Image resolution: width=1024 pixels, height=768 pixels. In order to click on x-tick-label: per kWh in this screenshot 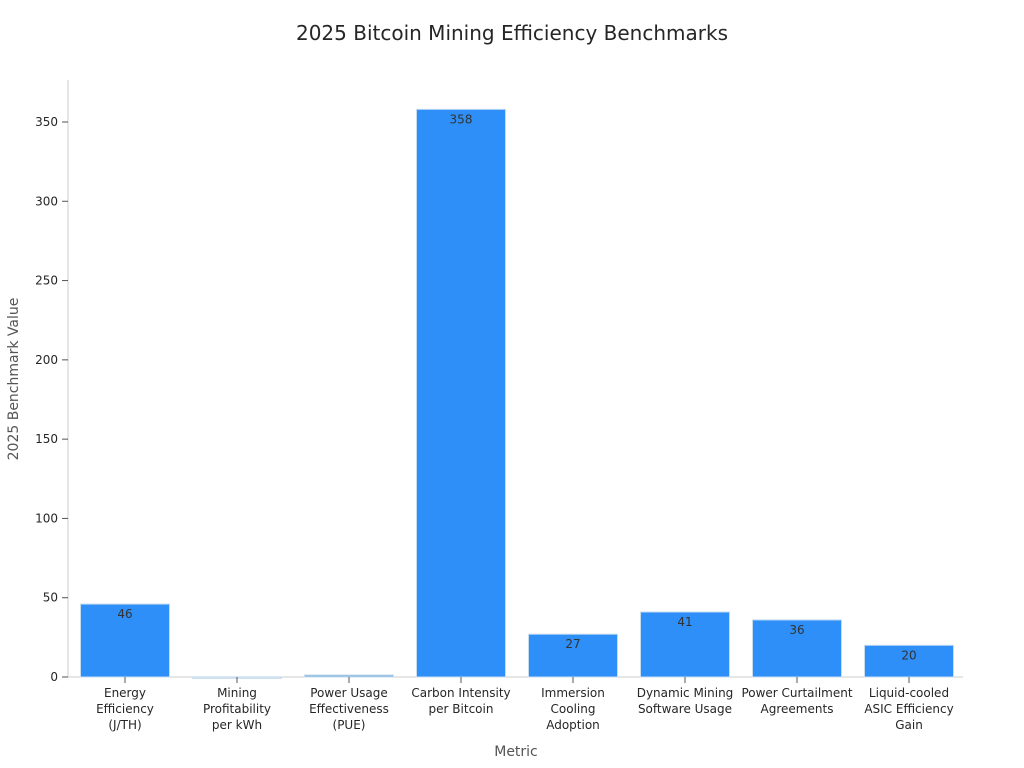, I will do `click(237, 725)`.